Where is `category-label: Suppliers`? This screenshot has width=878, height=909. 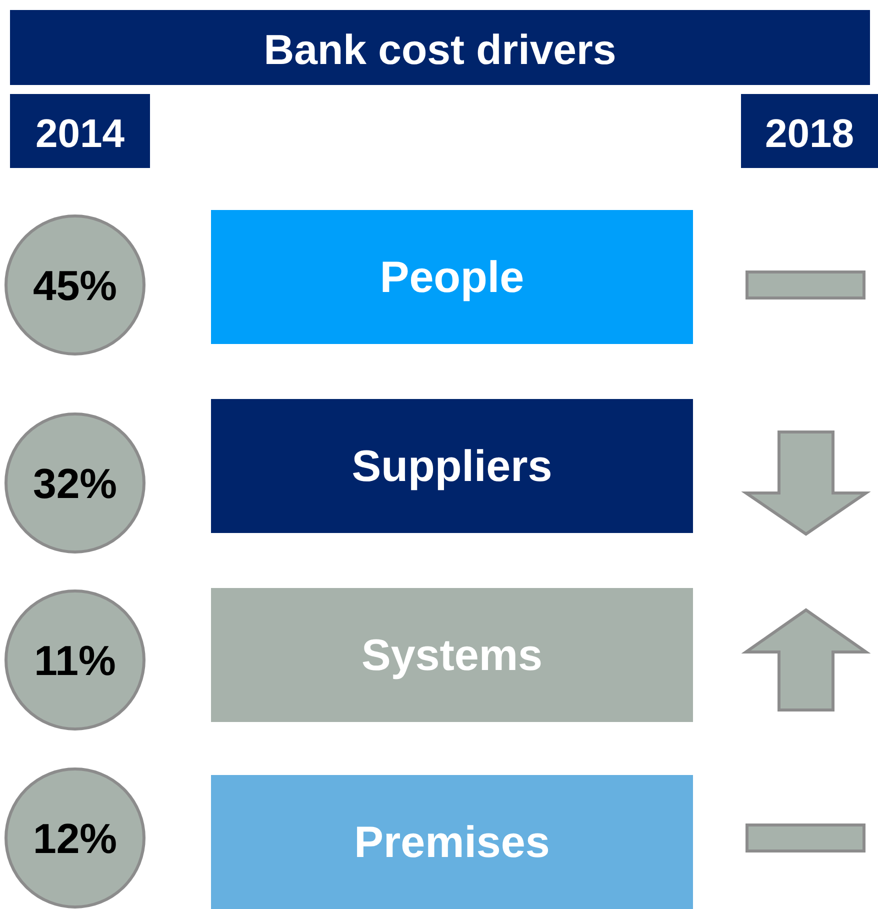 category-label: Suppliers is located at coordinates (452, 466).